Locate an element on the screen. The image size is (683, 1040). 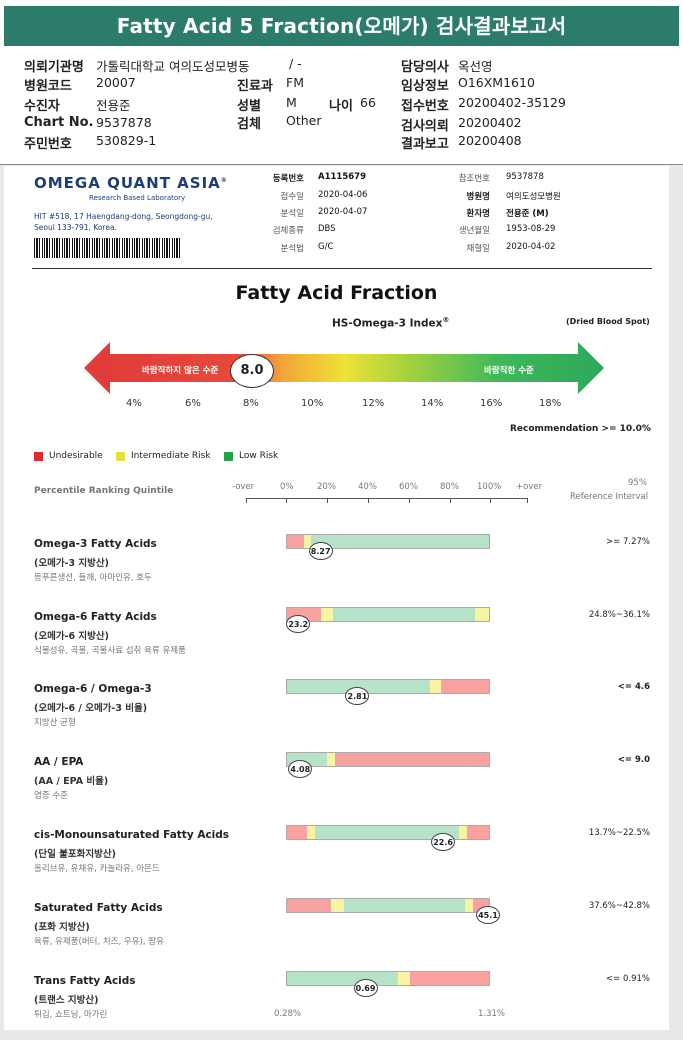
meta-value: 1953-08-29 is located at coordinates (531, 229).